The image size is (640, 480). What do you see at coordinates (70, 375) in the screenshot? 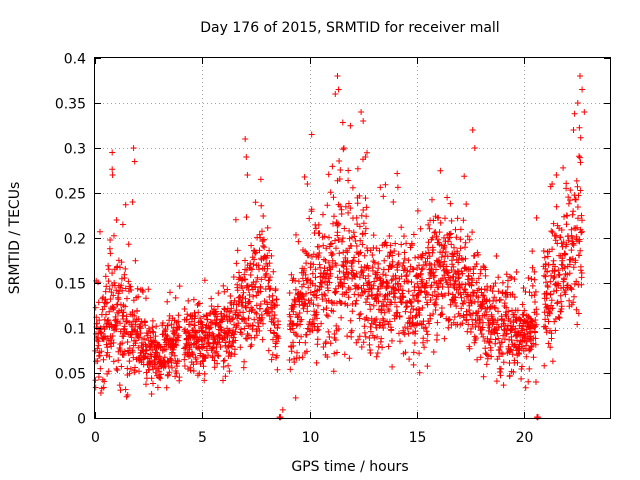
I see `y-tick-label: 0.05` at bounding box center [70, 375].